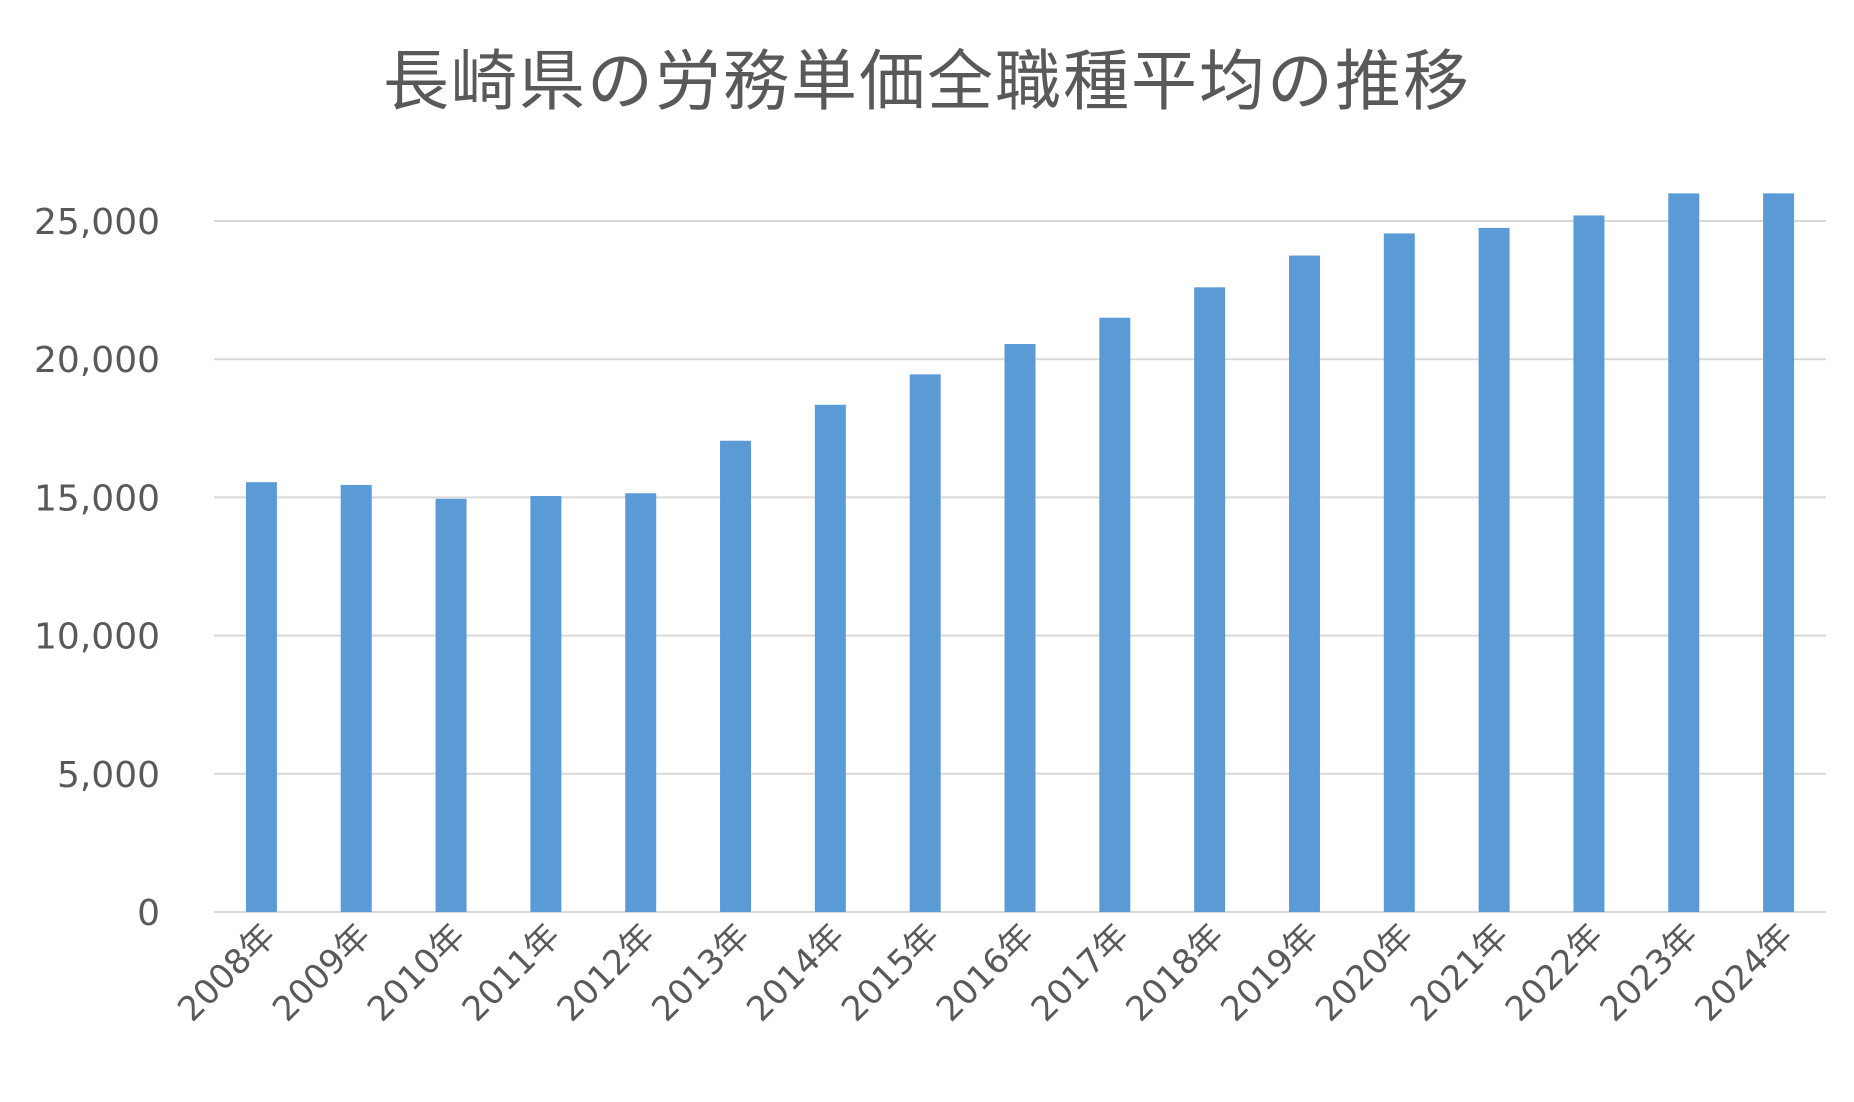 The width and height of the screenshot is (1854, 1102). What do you see at coordinates (1650, 973) in the screenshot?
I see `x-tick-label: 2023年` at bounding box center [1650, 973].